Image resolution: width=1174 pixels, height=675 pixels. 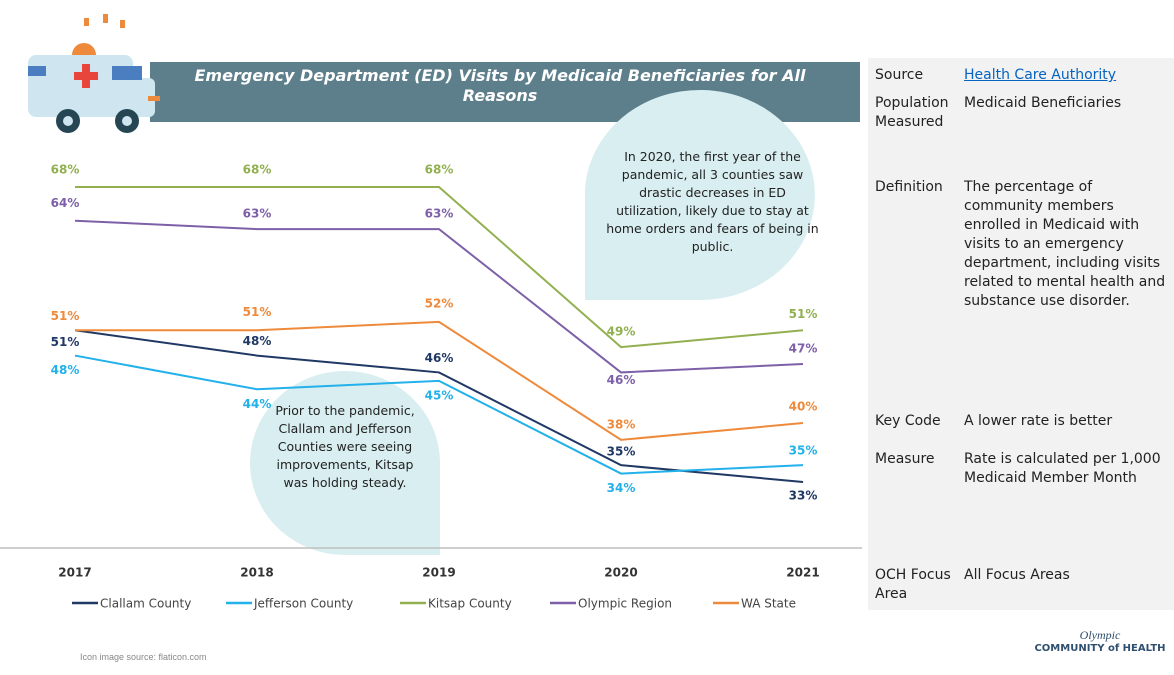 What do you see at coordinates (621, 424) in the screenshot?
I see `data-label: 38%` at bounding box center [621, 424].